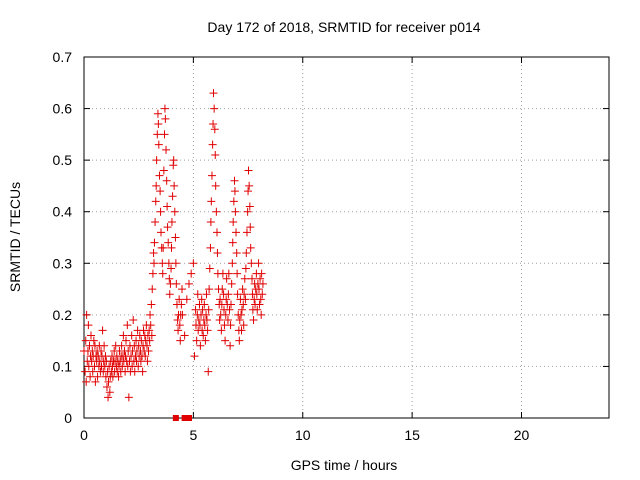 The height and width of the screenshot is (480, 640). I want to click on zero-marker, so click(175, 418).